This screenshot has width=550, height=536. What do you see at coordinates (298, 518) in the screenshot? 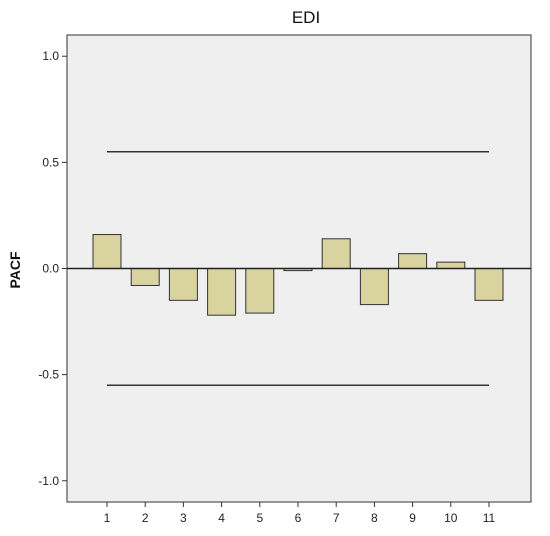
I see `x-tick-label: 6` at bounding box center [298, 518].